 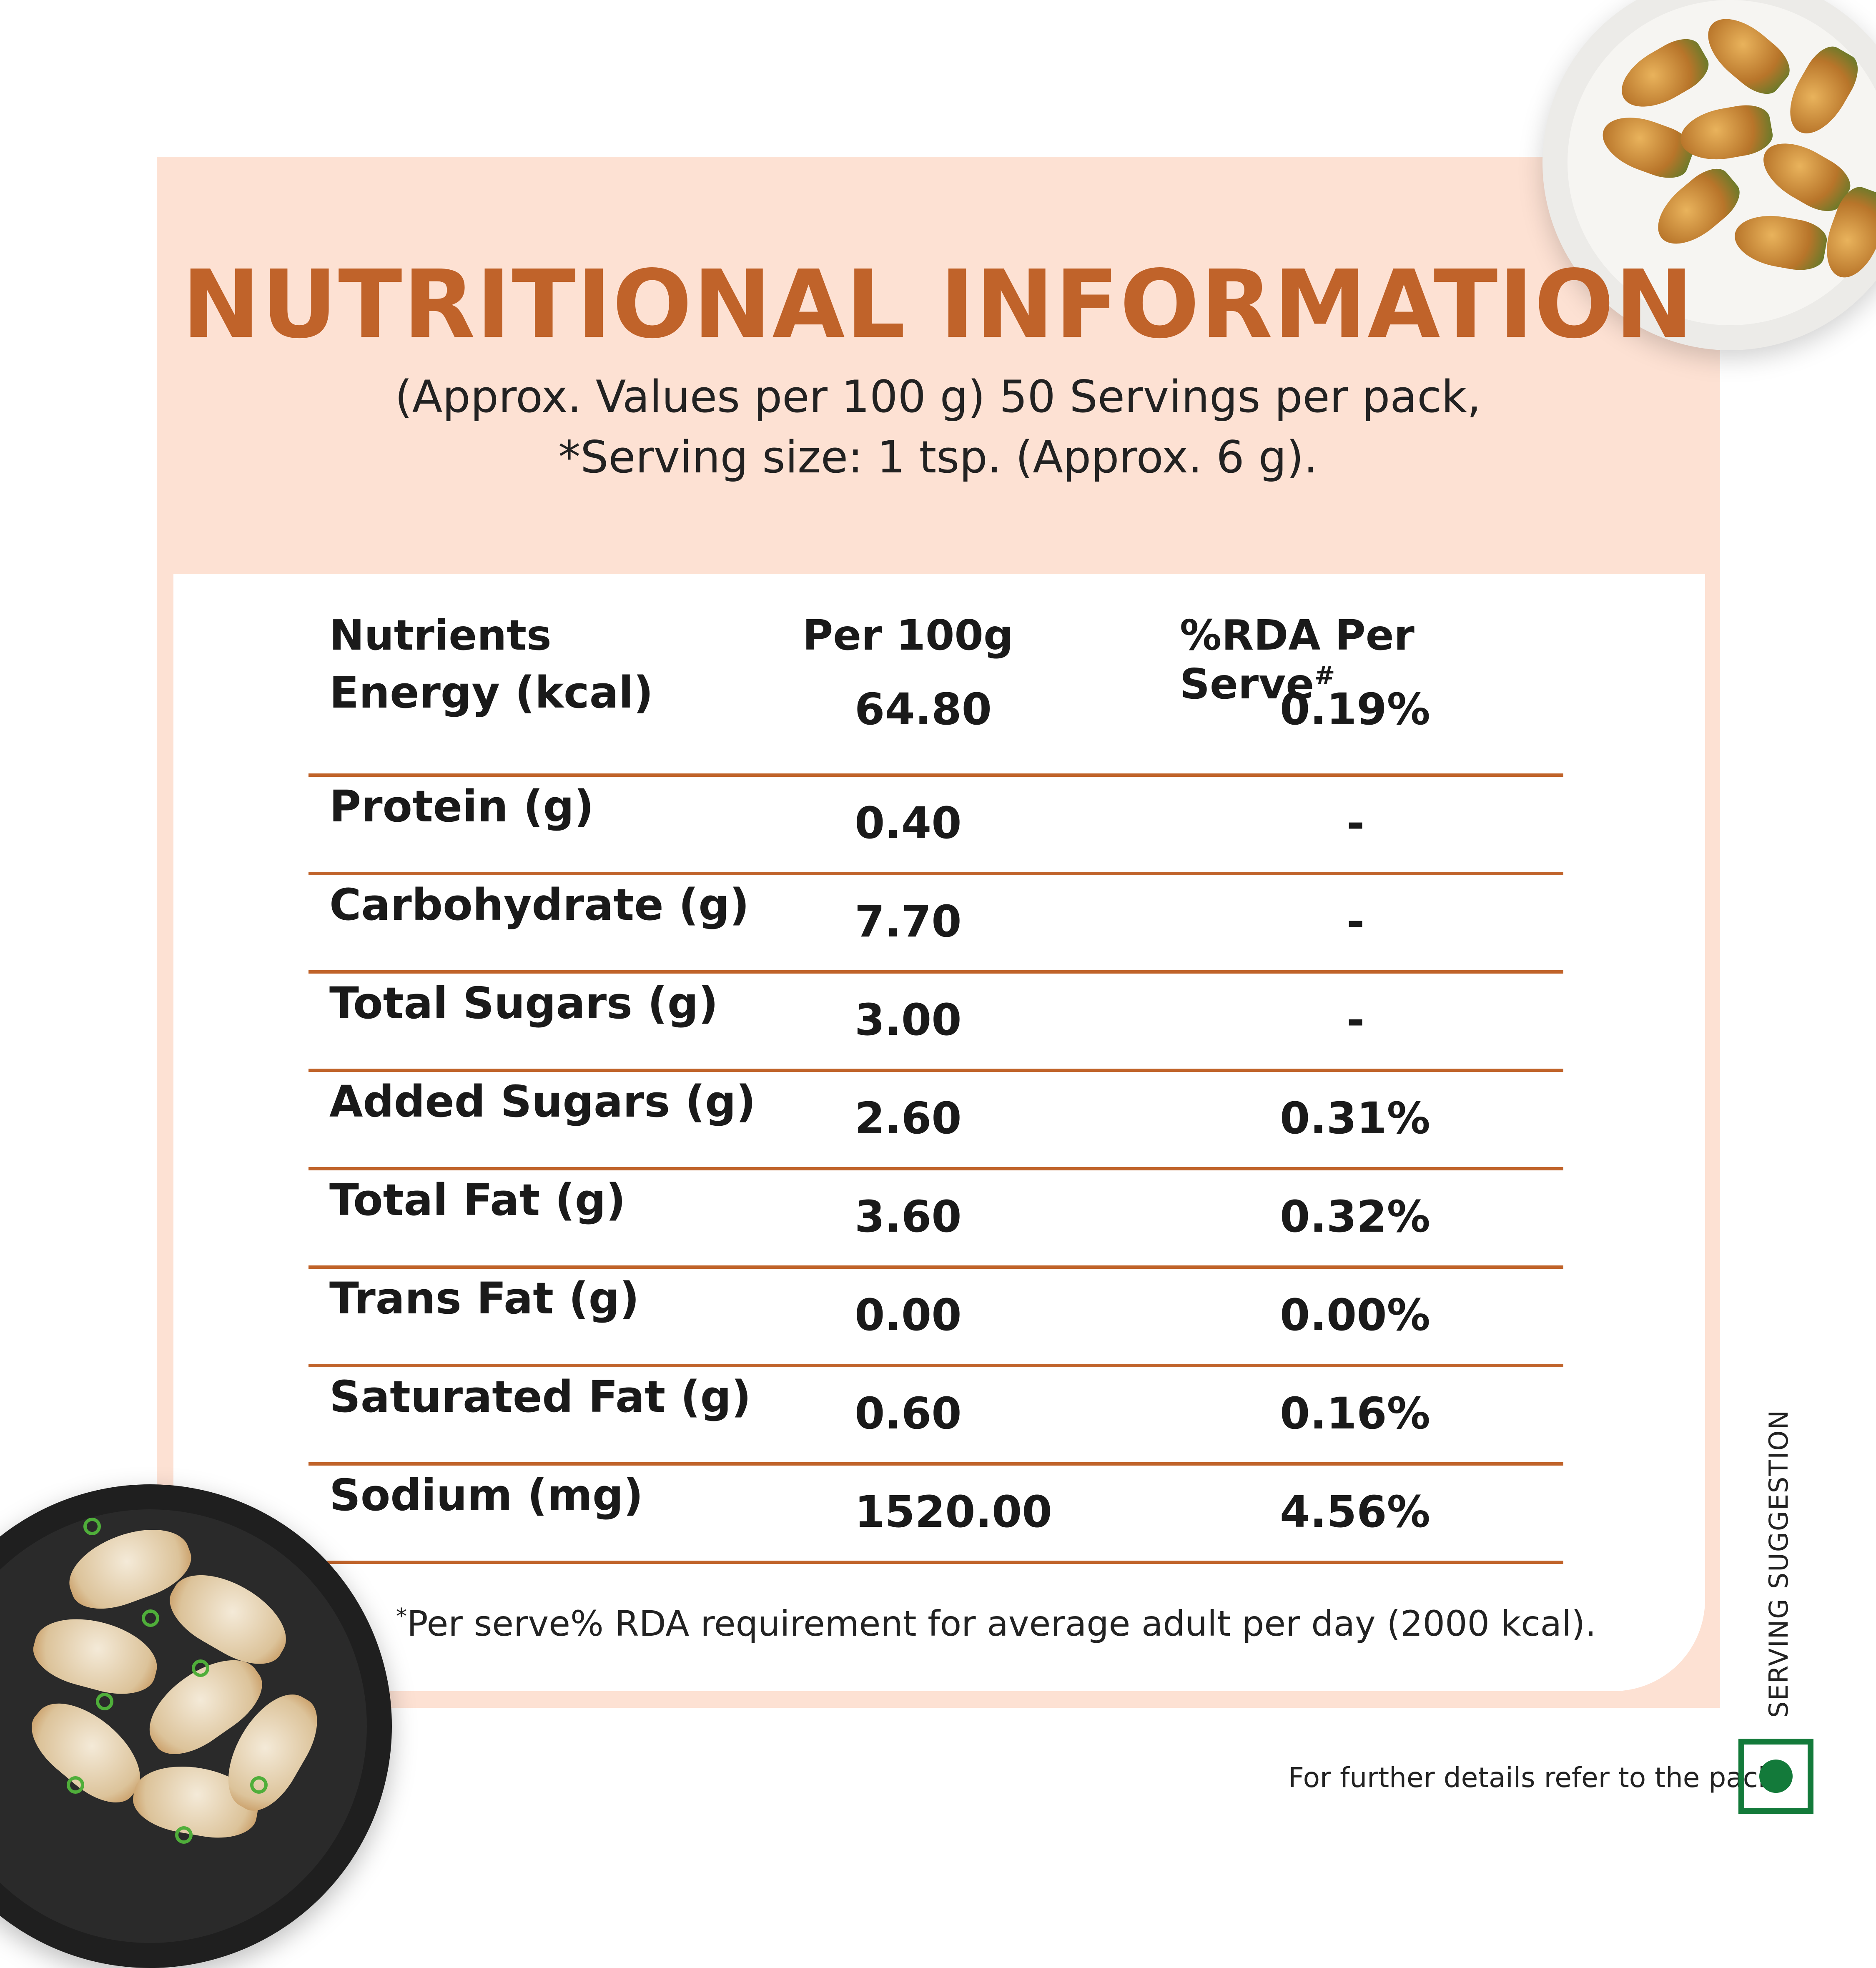 I want to click on serving-suggestion-label: SERVING SUGGESTION, so click(x=1778, y=1563).